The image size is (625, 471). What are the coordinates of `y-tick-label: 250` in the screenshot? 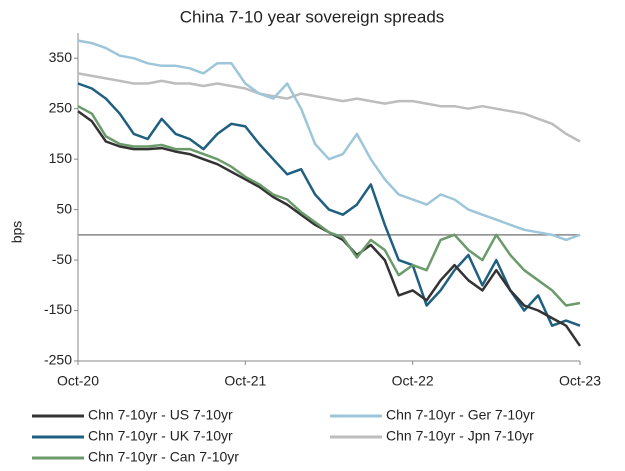 It's located at (61, 107).